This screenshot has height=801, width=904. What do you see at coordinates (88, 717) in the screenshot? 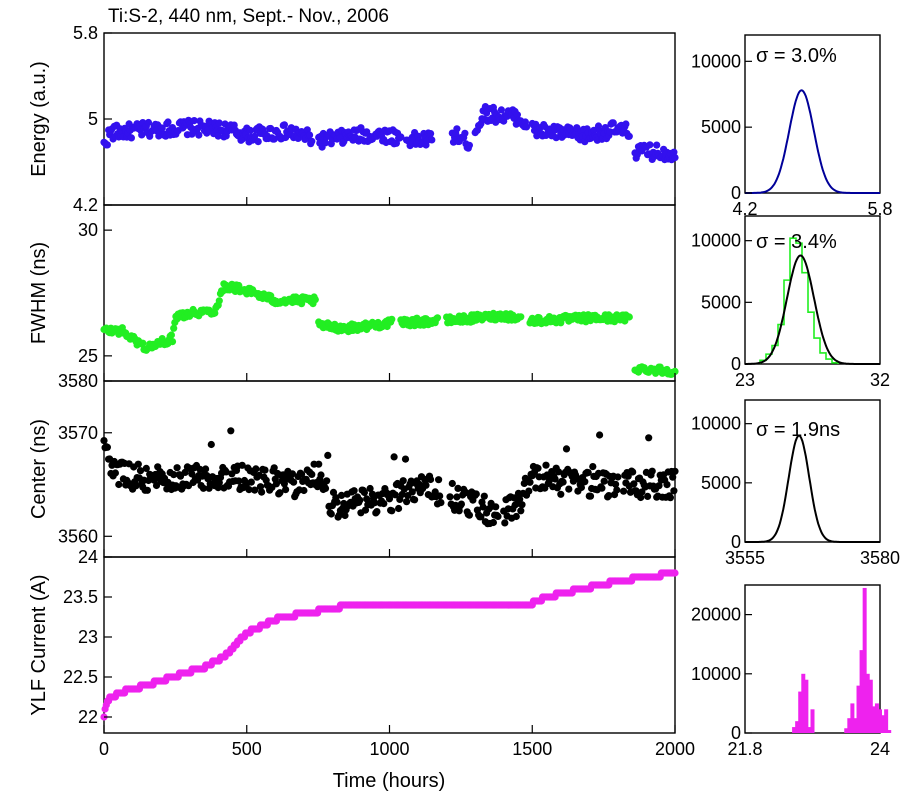
I see `ylf-ytick-label: 22` at bounding box center [88, 717].